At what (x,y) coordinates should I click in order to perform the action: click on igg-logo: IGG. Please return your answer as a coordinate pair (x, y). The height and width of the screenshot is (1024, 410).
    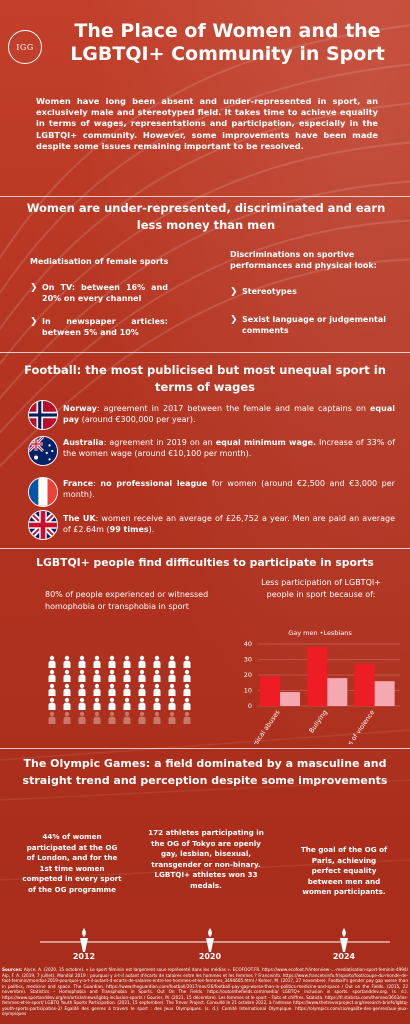
    Looking at the image, I should click on (25, 47).